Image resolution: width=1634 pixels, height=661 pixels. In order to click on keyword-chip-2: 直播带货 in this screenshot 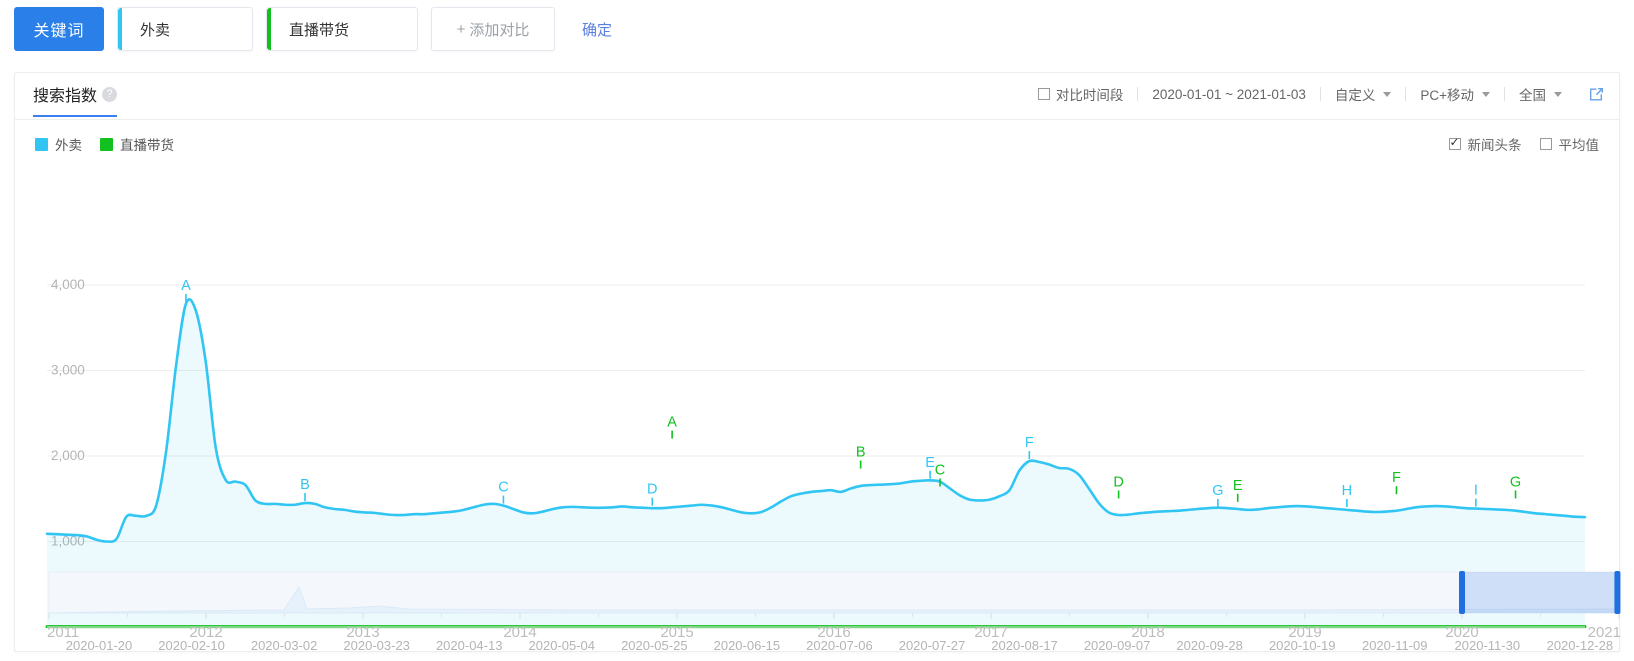, I will do `click(342, 29)`.